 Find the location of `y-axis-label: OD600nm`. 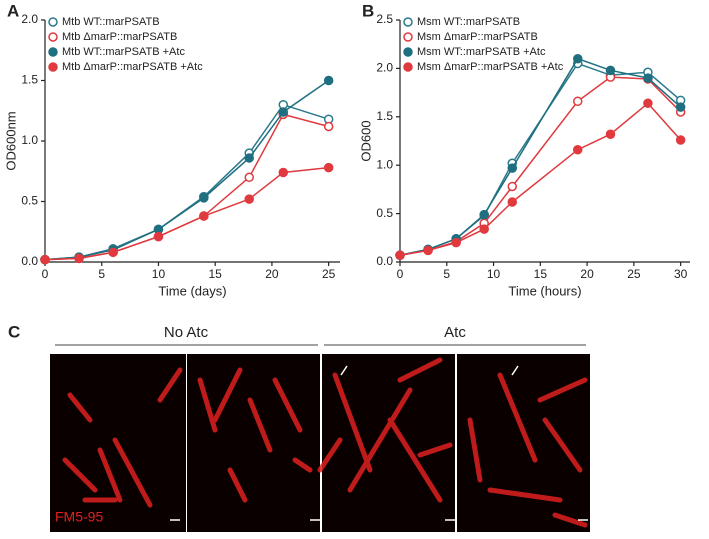

y-axis-label: OD600nm is located at coordinates (10, 140).